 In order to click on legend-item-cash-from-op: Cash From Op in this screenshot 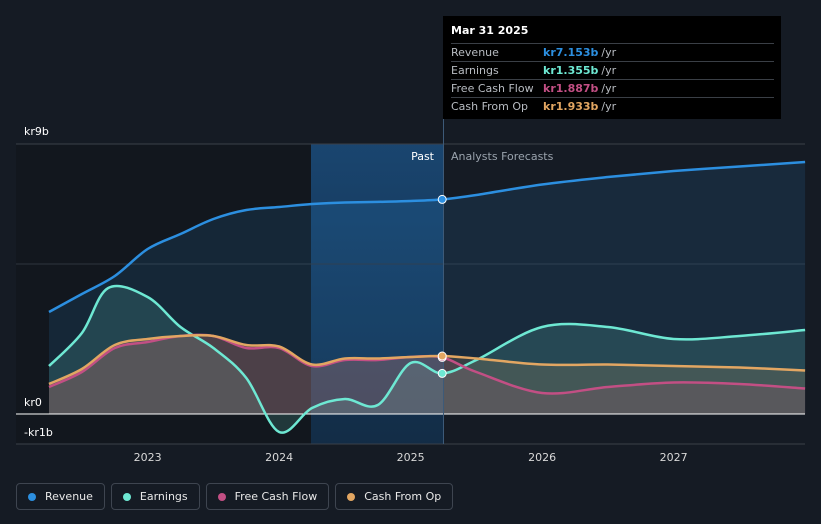, I will do `click(394, 496)`.